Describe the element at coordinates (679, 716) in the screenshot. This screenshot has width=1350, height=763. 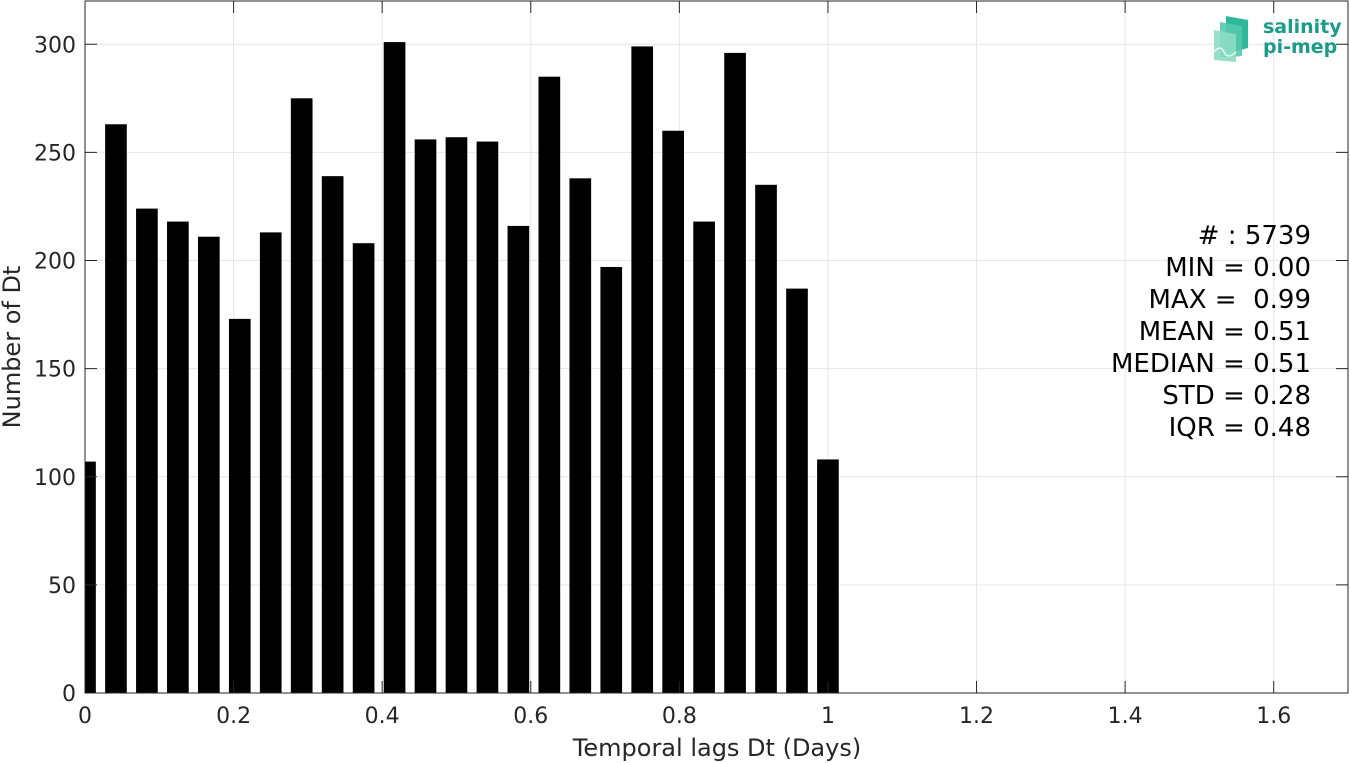
I see `x-tick-label: 0.8` at that location.